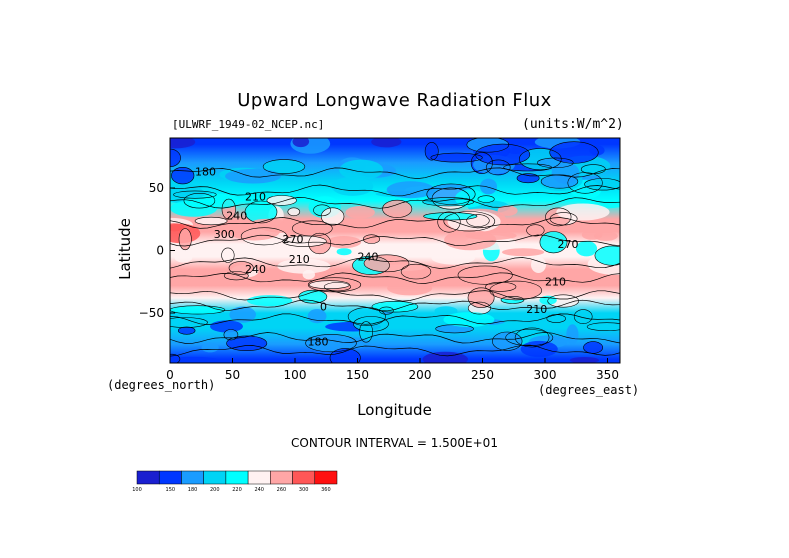  Describe the element at coordinates (394, 443) in the screenshot. I see `contour-interval-label: CONTOUR INTERVAL = 1.500E+01` at that location.